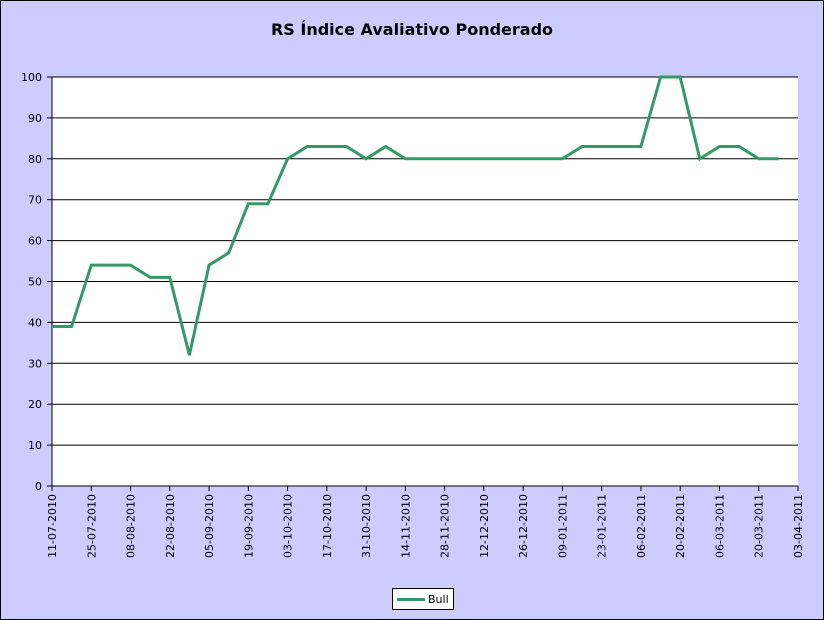 This screenshot has width=824, height=620. Describe the element at coordinates (248, 526) in the screenshot. I see `x-tick-label: 19-09-2010` at that location.